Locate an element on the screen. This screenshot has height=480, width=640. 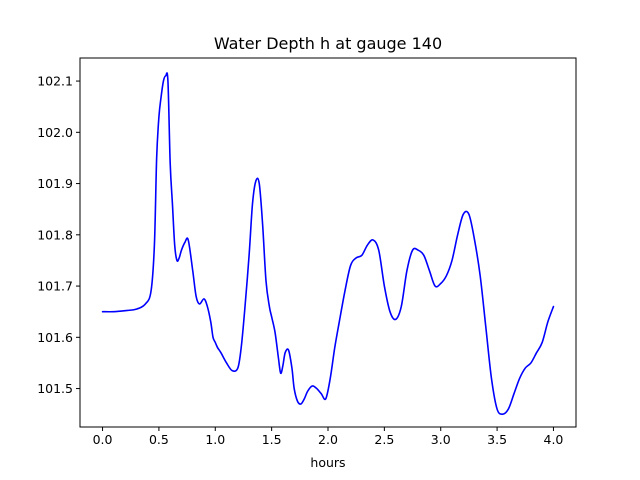
y-tick-label: 101.5 is located at coordinates (55, 388).